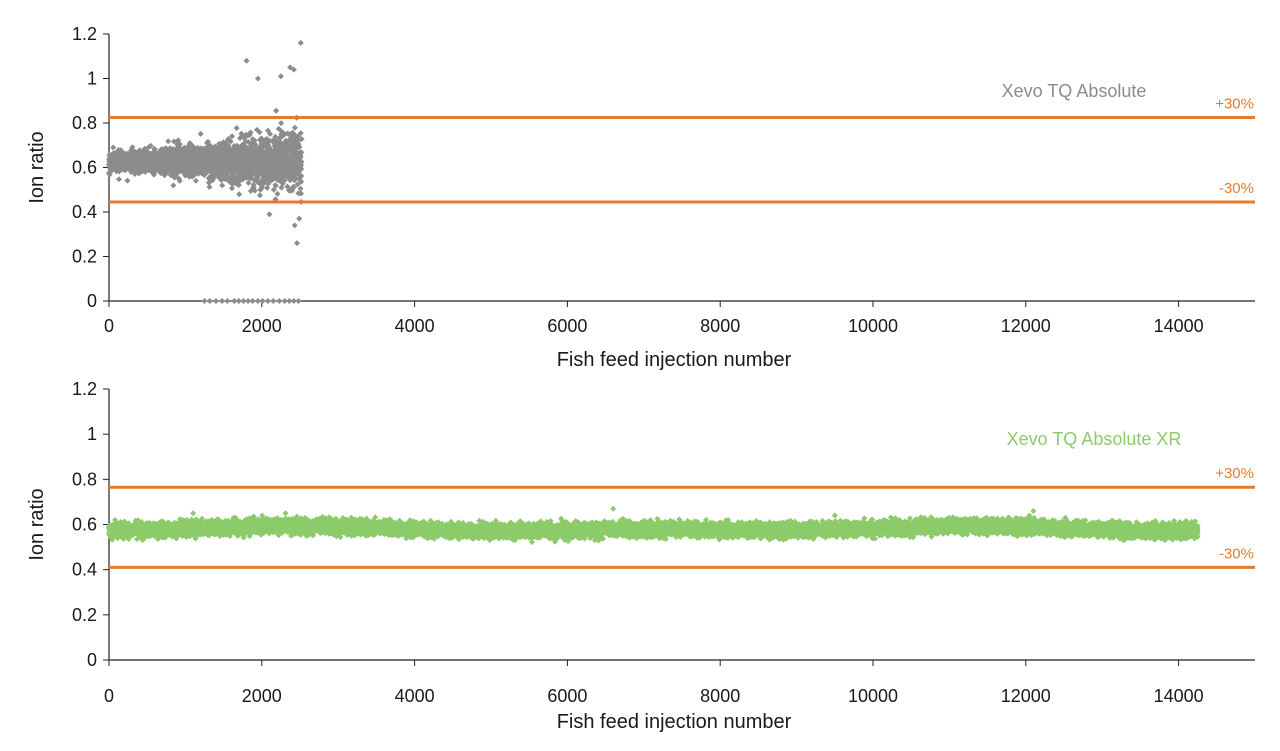 This screenshot has height=751, width=1280. I want to click on limit-label: +30%, so click(1234, 103).